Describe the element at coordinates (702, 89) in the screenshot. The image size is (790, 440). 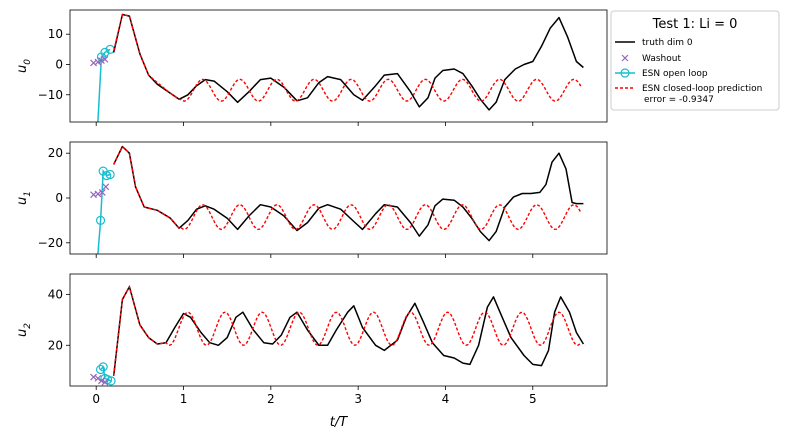
I see `legend-label: ESN closed-loop prediction` at that location.